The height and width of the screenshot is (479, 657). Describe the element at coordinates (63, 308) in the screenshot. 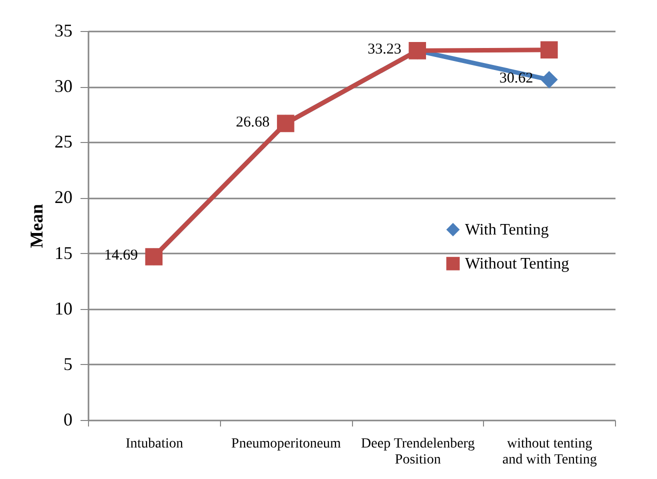

I see `y-tick-label: 10` at that location.